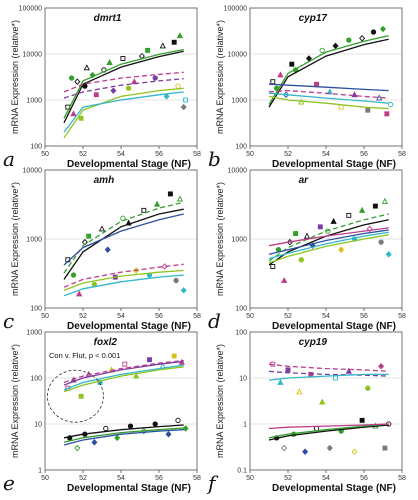  Describe the element at coordinates (313, 18) in the screenshot. I see `gene-label: cyp17` at that location.